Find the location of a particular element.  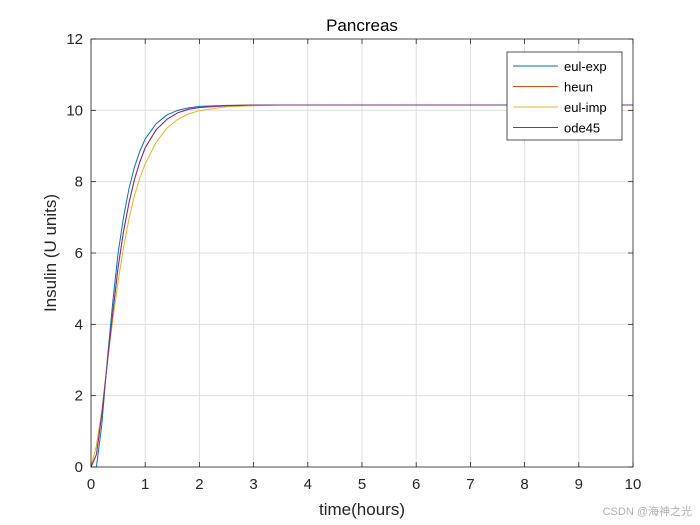

legend-box is located at coordinates (564, 96).